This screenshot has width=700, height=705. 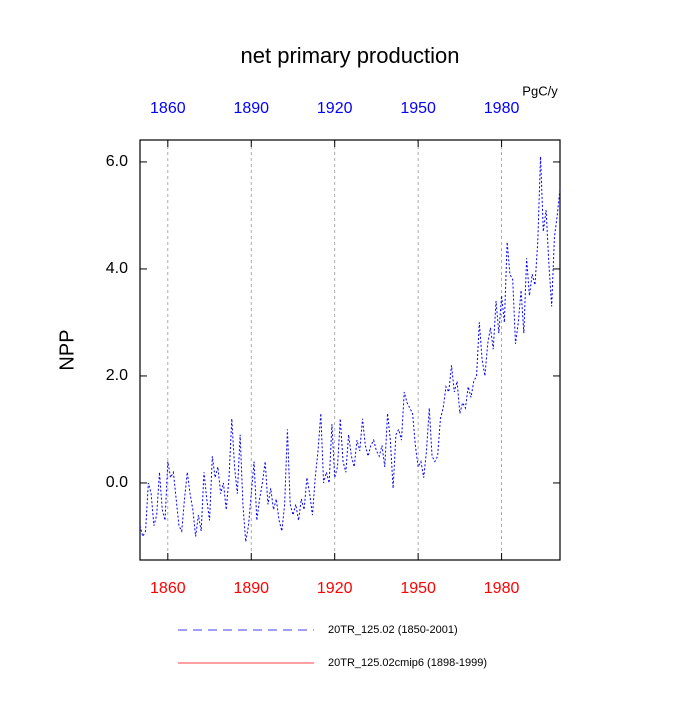 I want to click on x-top-tick-label: 1860, so click(x=168, y=108).